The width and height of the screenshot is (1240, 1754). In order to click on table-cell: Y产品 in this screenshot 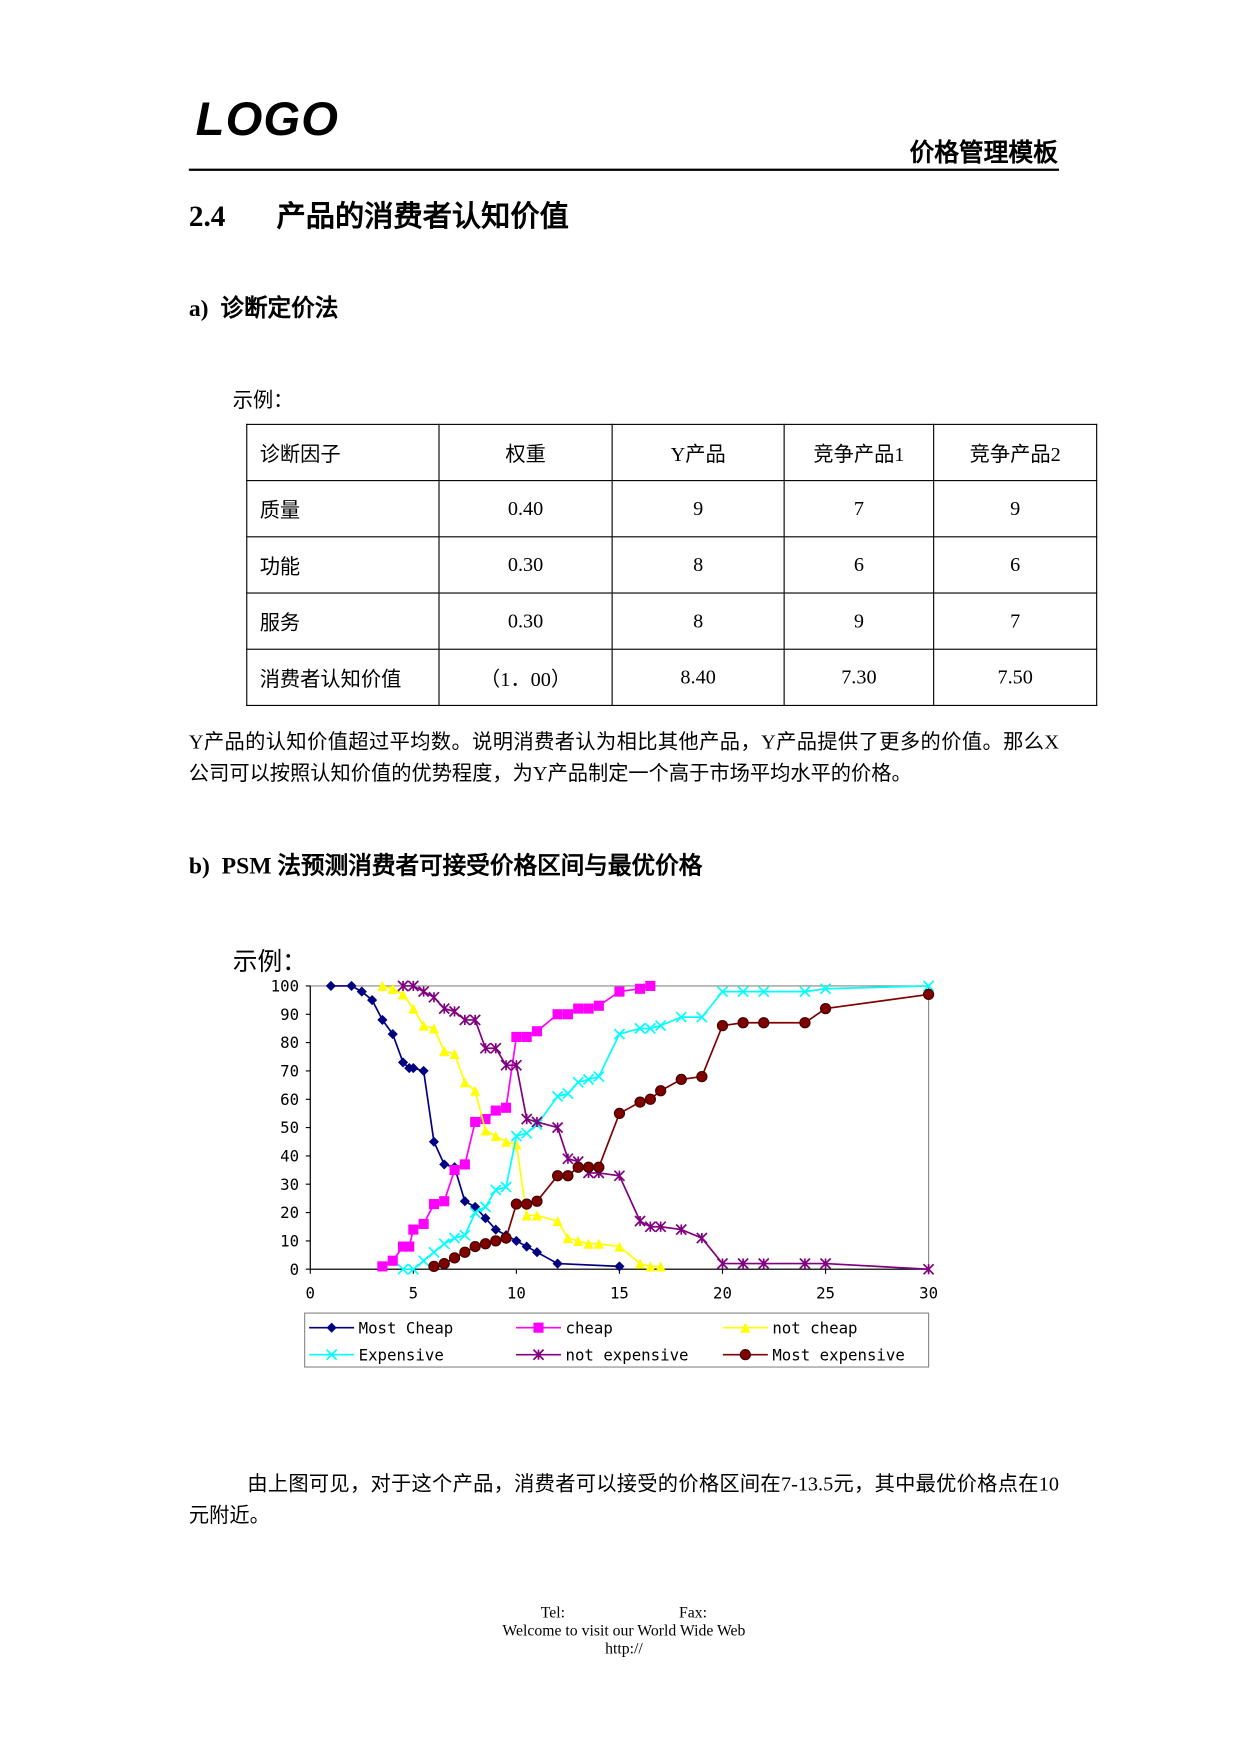, I will do `click(698, 452)`.